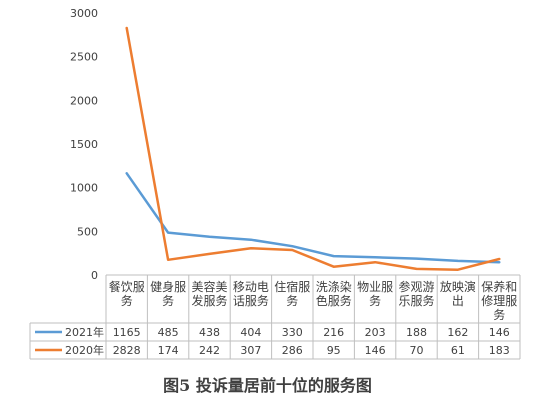 This screenshot has width=535, height=401. I want to click on data-label-1-5: 95, so click(334, 350).